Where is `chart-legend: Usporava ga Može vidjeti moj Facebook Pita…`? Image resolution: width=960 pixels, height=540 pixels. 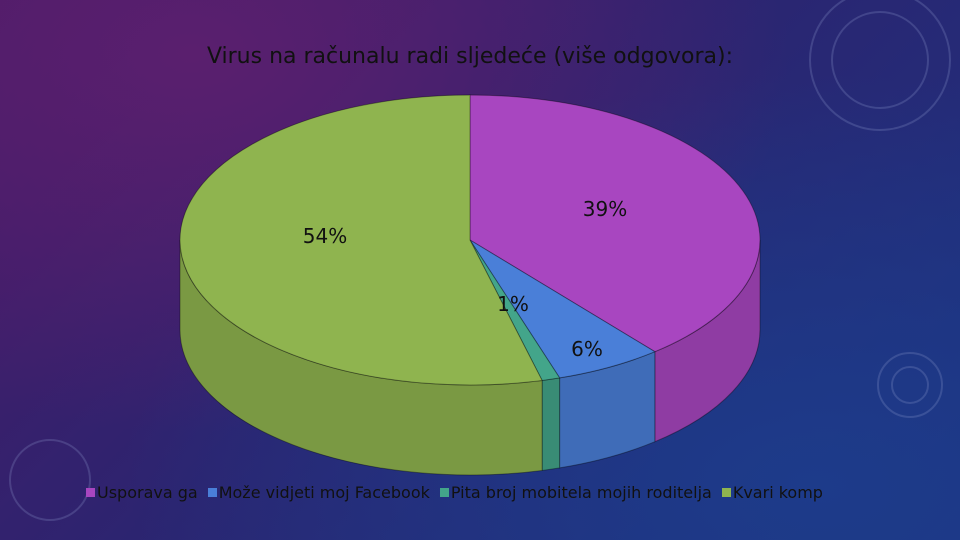
chart-legend: Usporava ga Može vidjeti moj Facebook Pita… is located at coordinates (459, 492).